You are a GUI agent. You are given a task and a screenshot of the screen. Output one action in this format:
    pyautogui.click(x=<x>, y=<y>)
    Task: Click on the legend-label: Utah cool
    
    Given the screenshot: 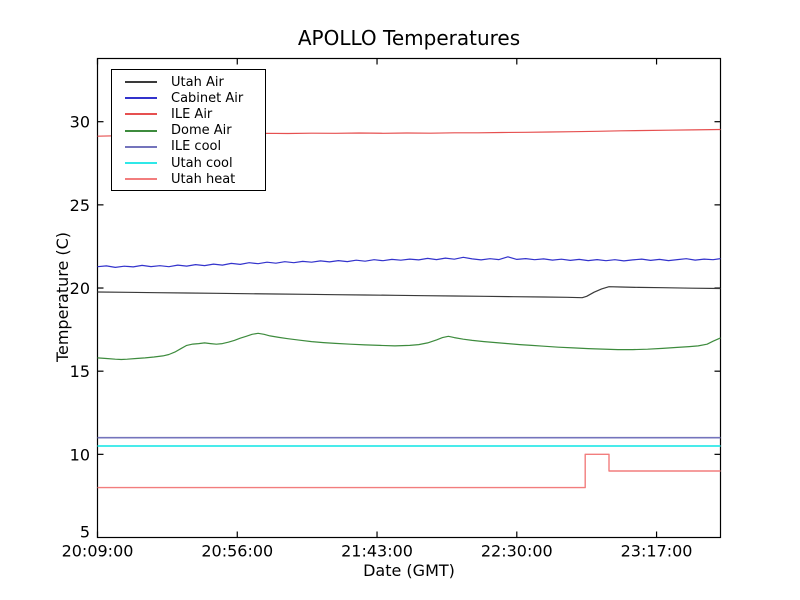 What is the action you would take?
    pyautogui.click(x=202, y=163)
    